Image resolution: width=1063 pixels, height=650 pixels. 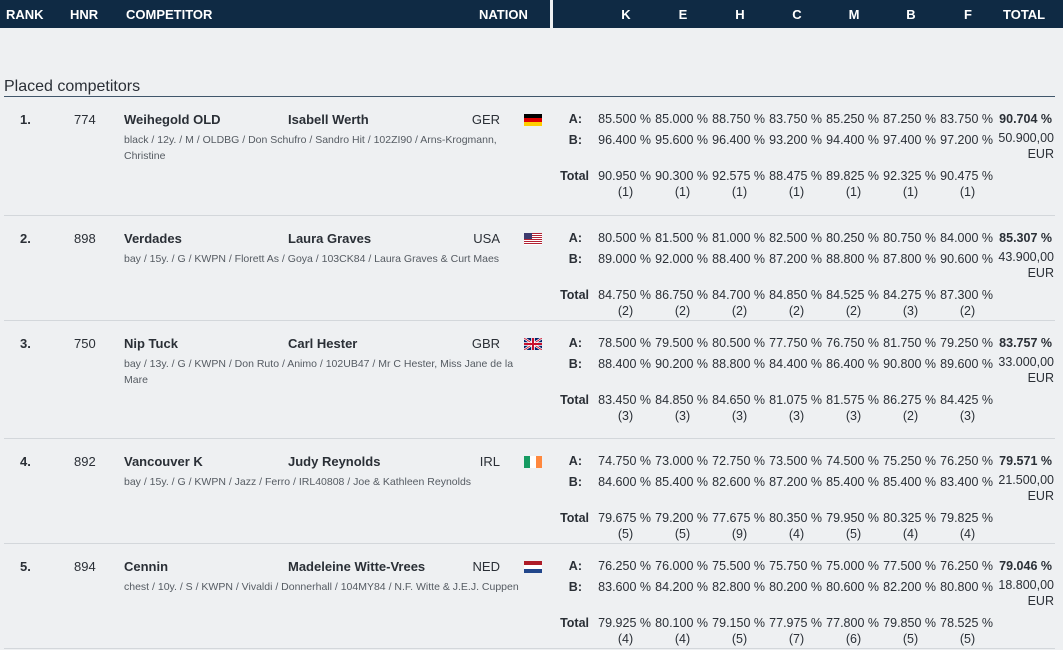 What do you see at coordinates (330, 238) in the screenshot?
I see `rider-name: Laura Graves` at bounding box center [330, 238].